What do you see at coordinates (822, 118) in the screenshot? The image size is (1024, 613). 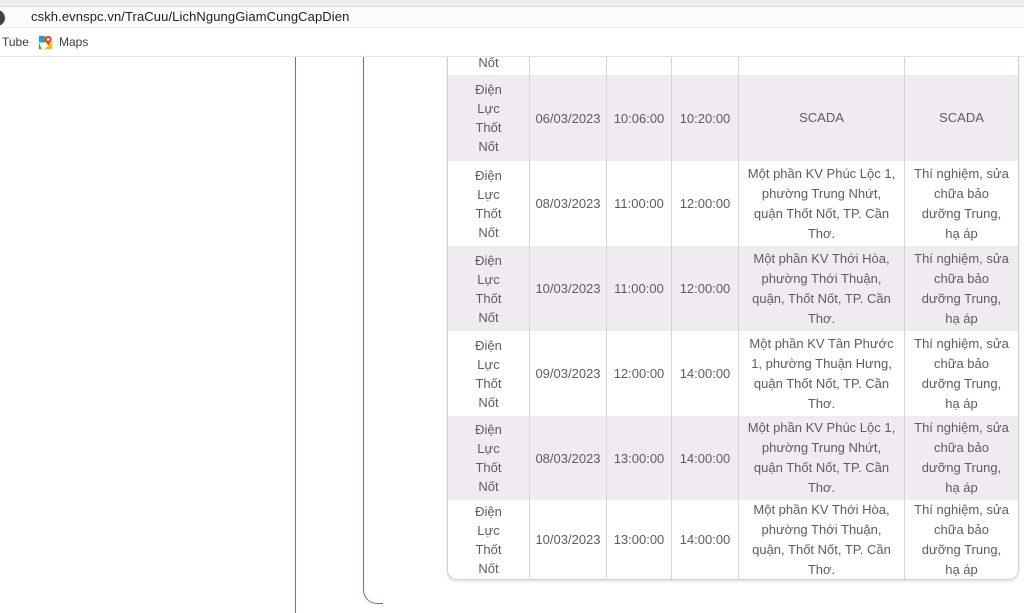 I see `cell-outage-area: SCADA` at bounding box center [822, 118].